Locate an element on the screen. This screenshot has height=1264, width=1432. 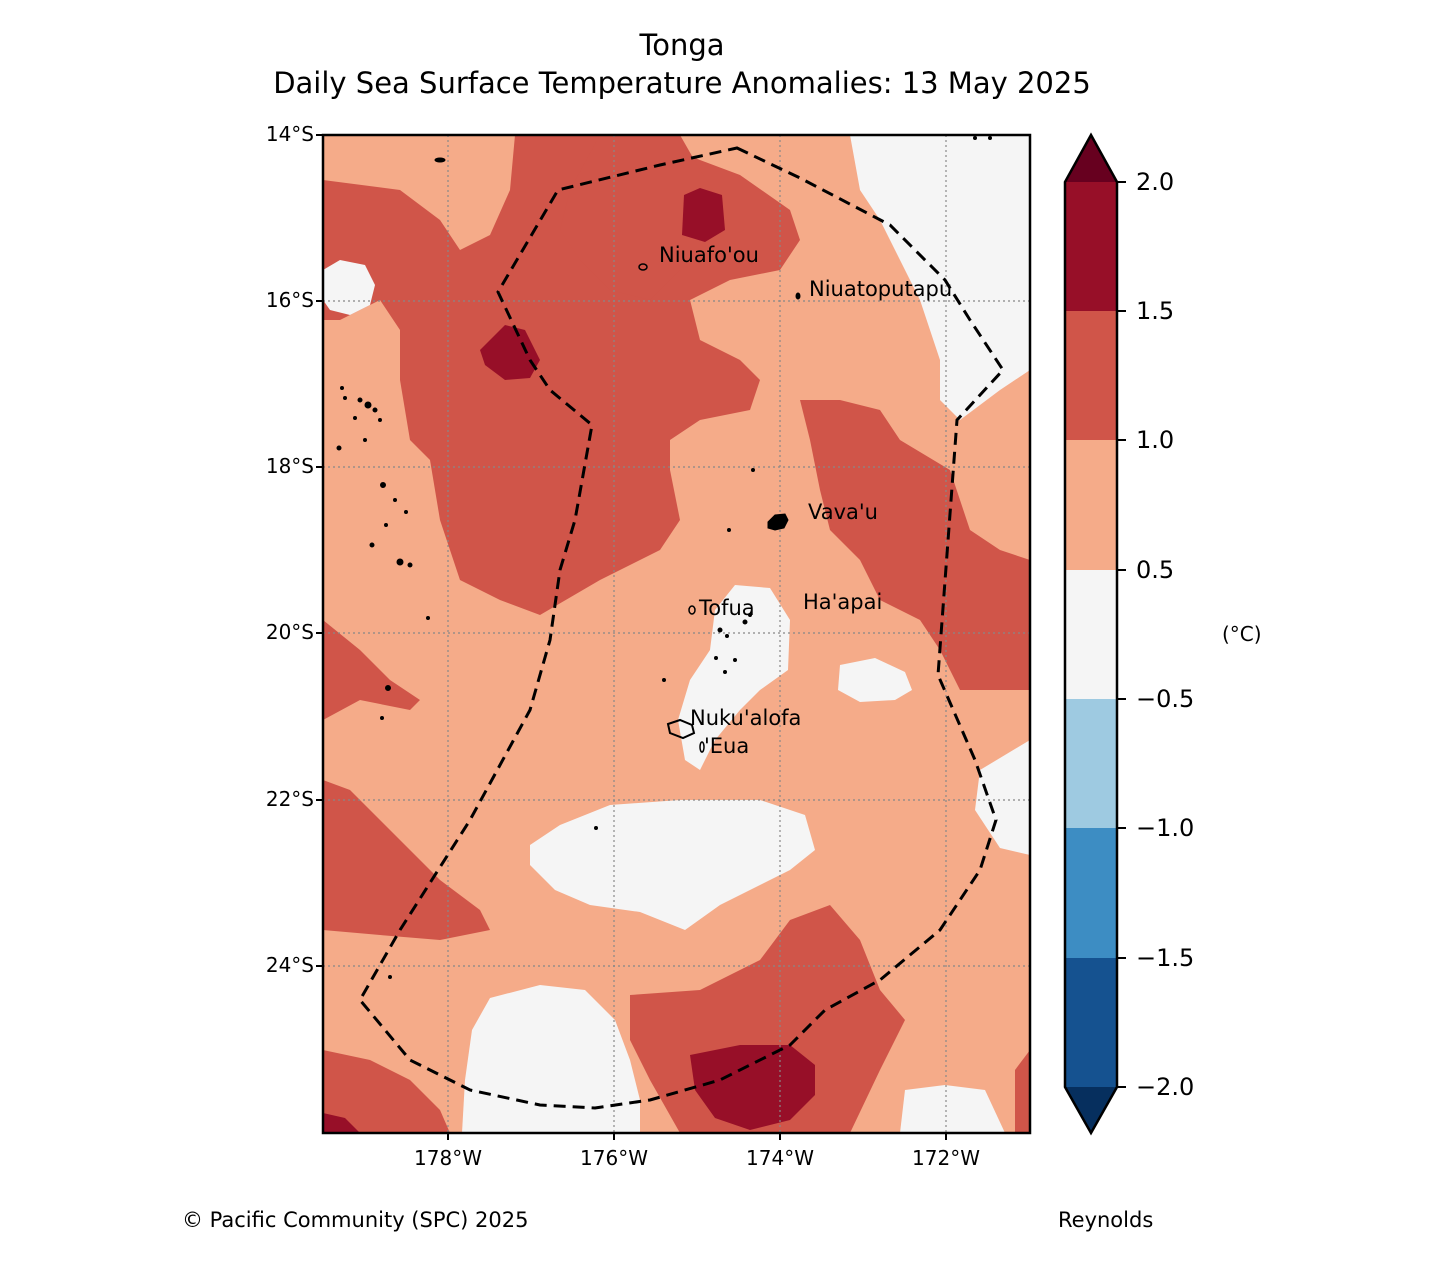
colorbar-tick-label: −0.5 is located at coordinates (1165, 699).